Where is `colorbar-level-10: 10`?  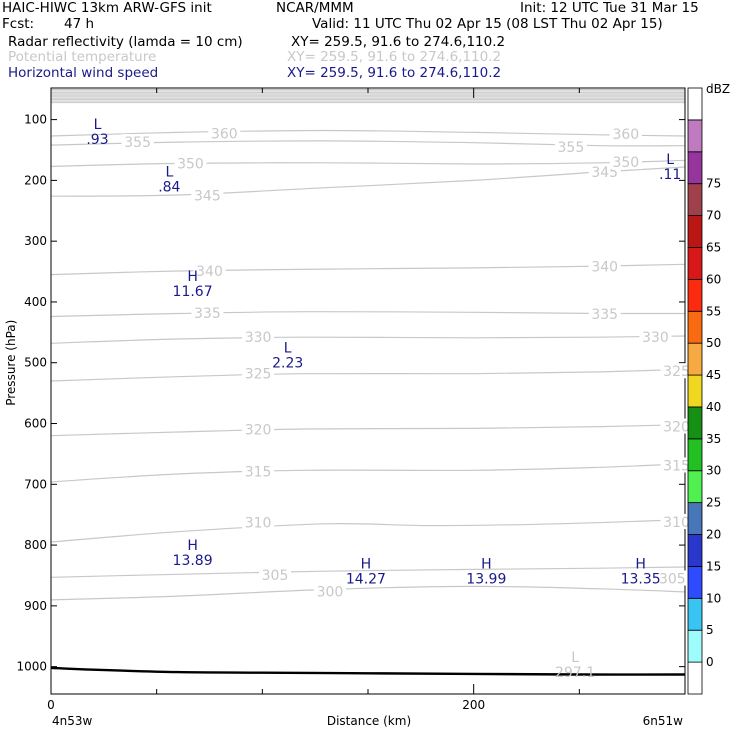
colorbar-level-10: 10 is located at coordinates (713, 598).